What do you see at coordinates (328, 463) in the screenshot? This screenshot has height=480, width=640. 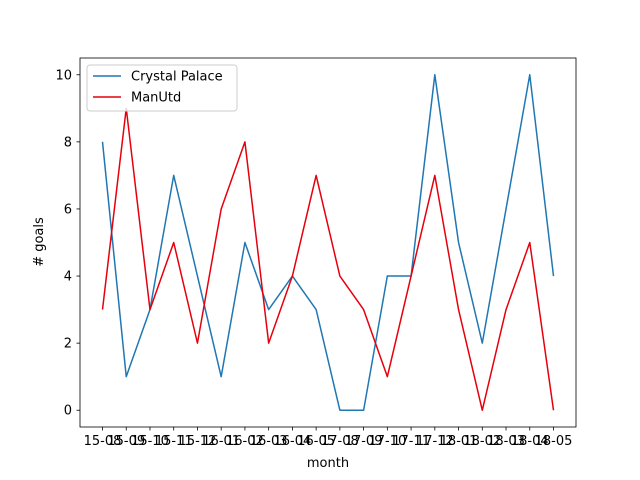 I see `x-axis-label: month` at bounding box center [328, 463].